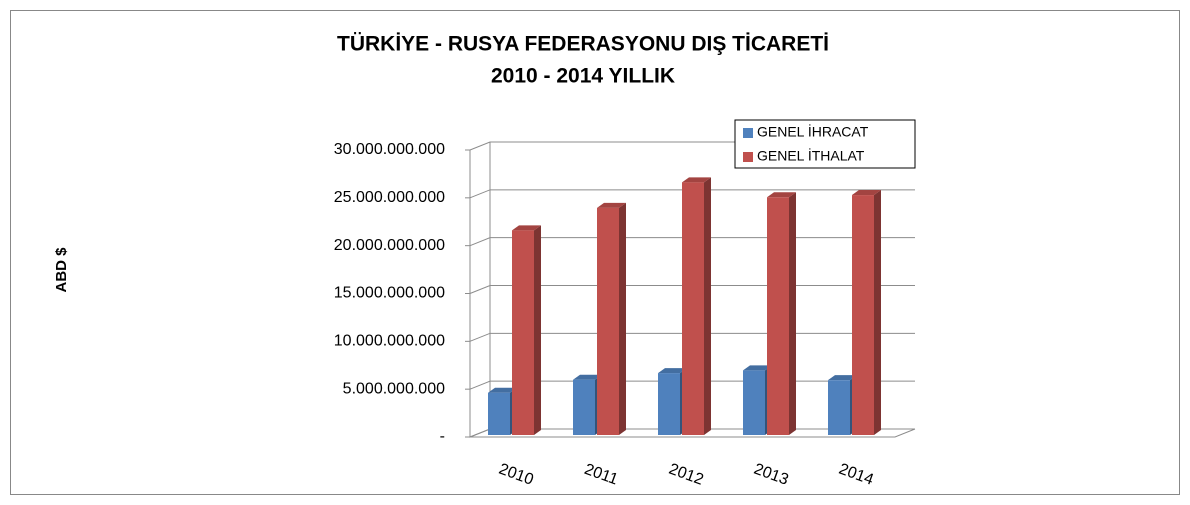 This screenshot has width=1190, height=505. What do you see at coordinates (811, 155) in the screenshot?
I see `legend-label: GENEL İTHALAT` at bounding box center [811, 155].